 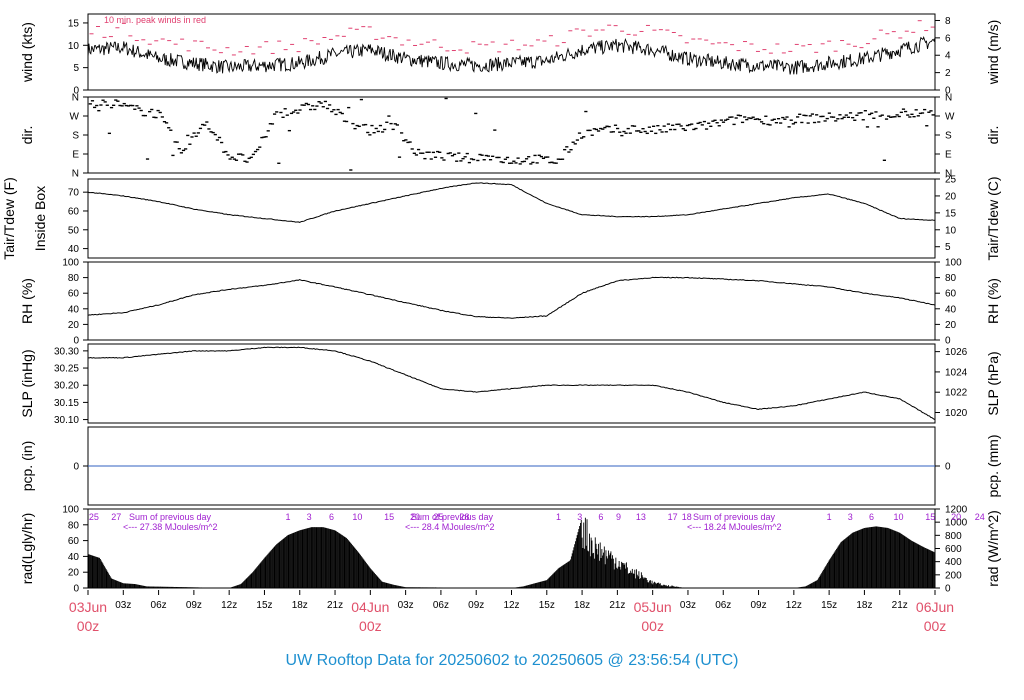 What do you see at coordinates (512, 383) in the screenshot?
I see `series-line-slp` at bounding box center [512, 383].